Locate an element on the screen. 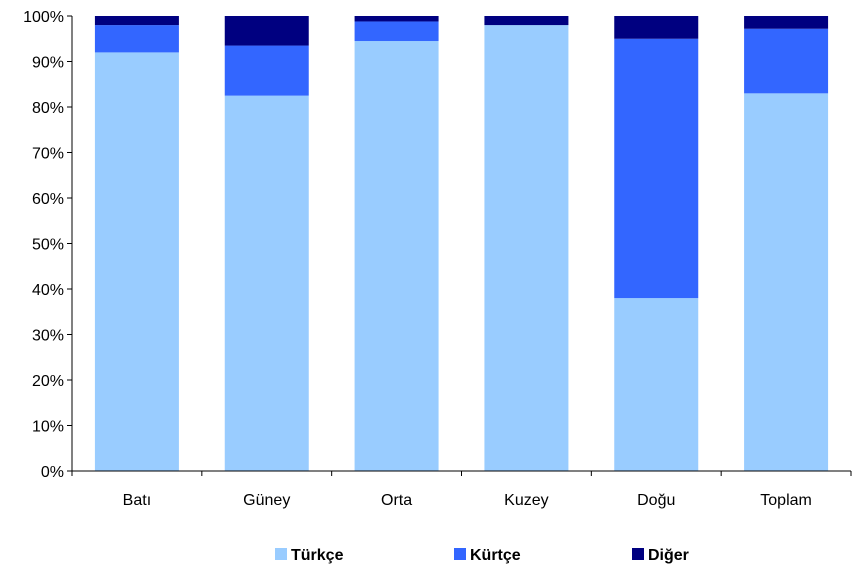 This screenshot has width=859, height=574. y-tick-label: 60% is located at coordinates (48, 199).